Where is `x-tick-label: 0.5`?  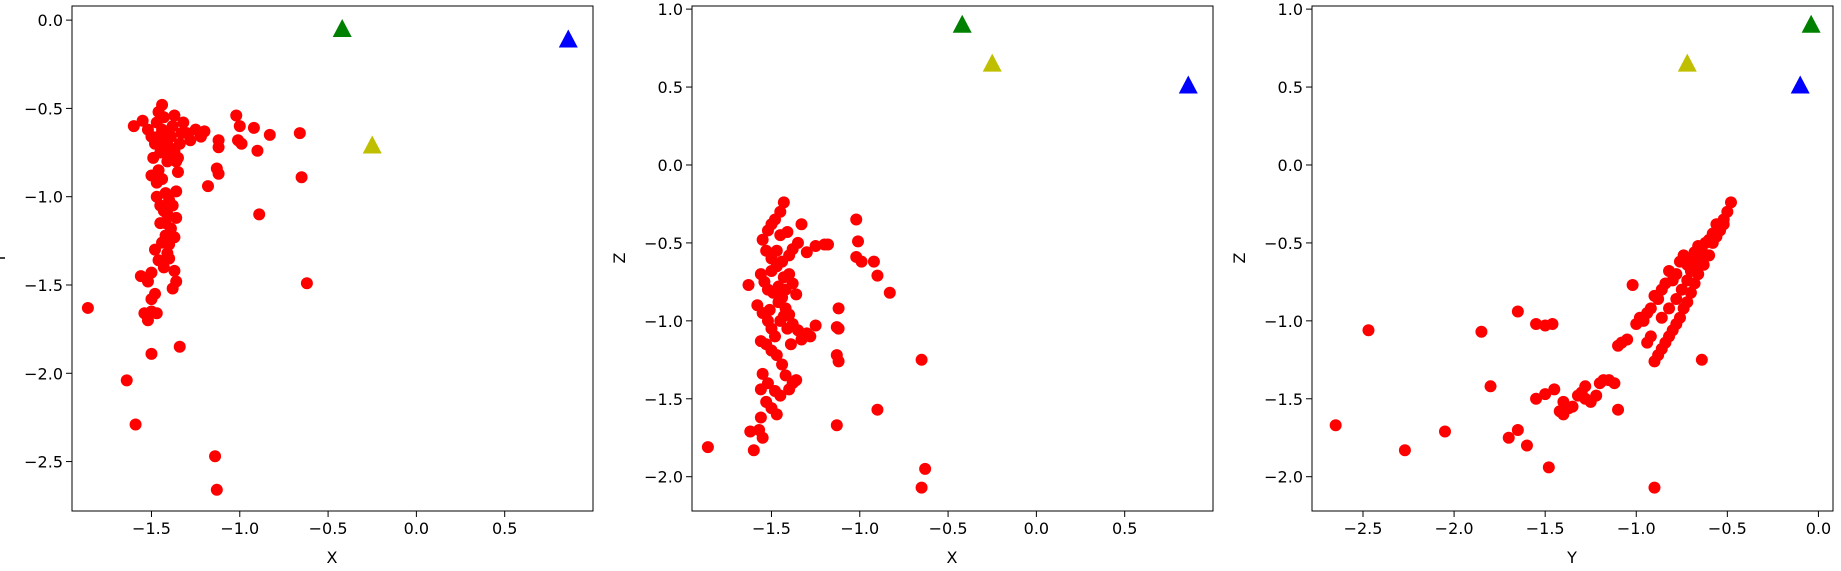
x-tick-label: 0.5 is located at coordinates (504, 528).